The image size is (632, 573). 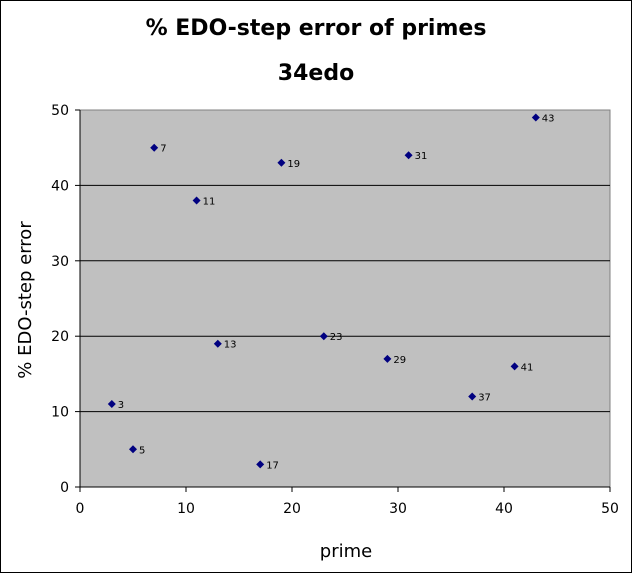 What do you see at coordinates (60, 111) in the screenshot?
I see `y-tick-label: 50` at bounding box center [60, 111].